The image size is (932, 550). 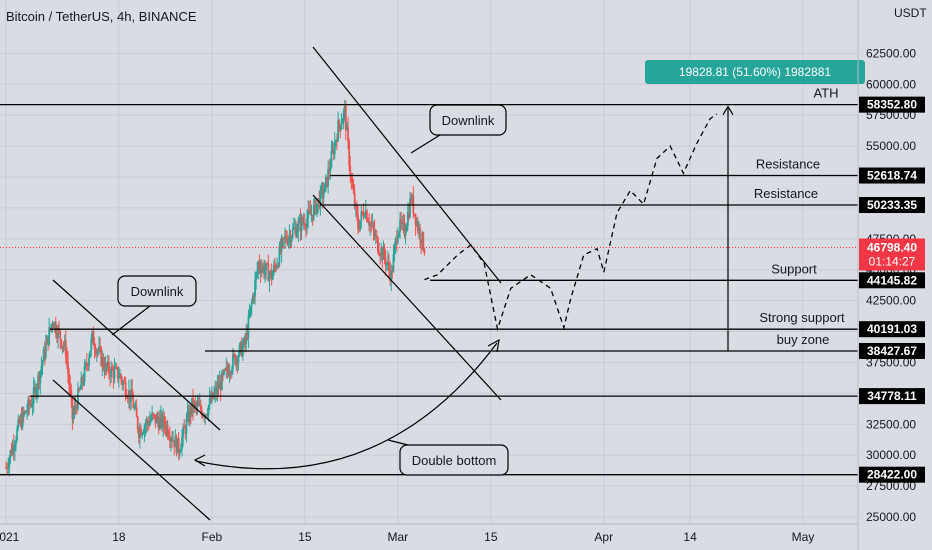 I want to click on countdown-text: 01:14:27, so click(x=892, y=261).